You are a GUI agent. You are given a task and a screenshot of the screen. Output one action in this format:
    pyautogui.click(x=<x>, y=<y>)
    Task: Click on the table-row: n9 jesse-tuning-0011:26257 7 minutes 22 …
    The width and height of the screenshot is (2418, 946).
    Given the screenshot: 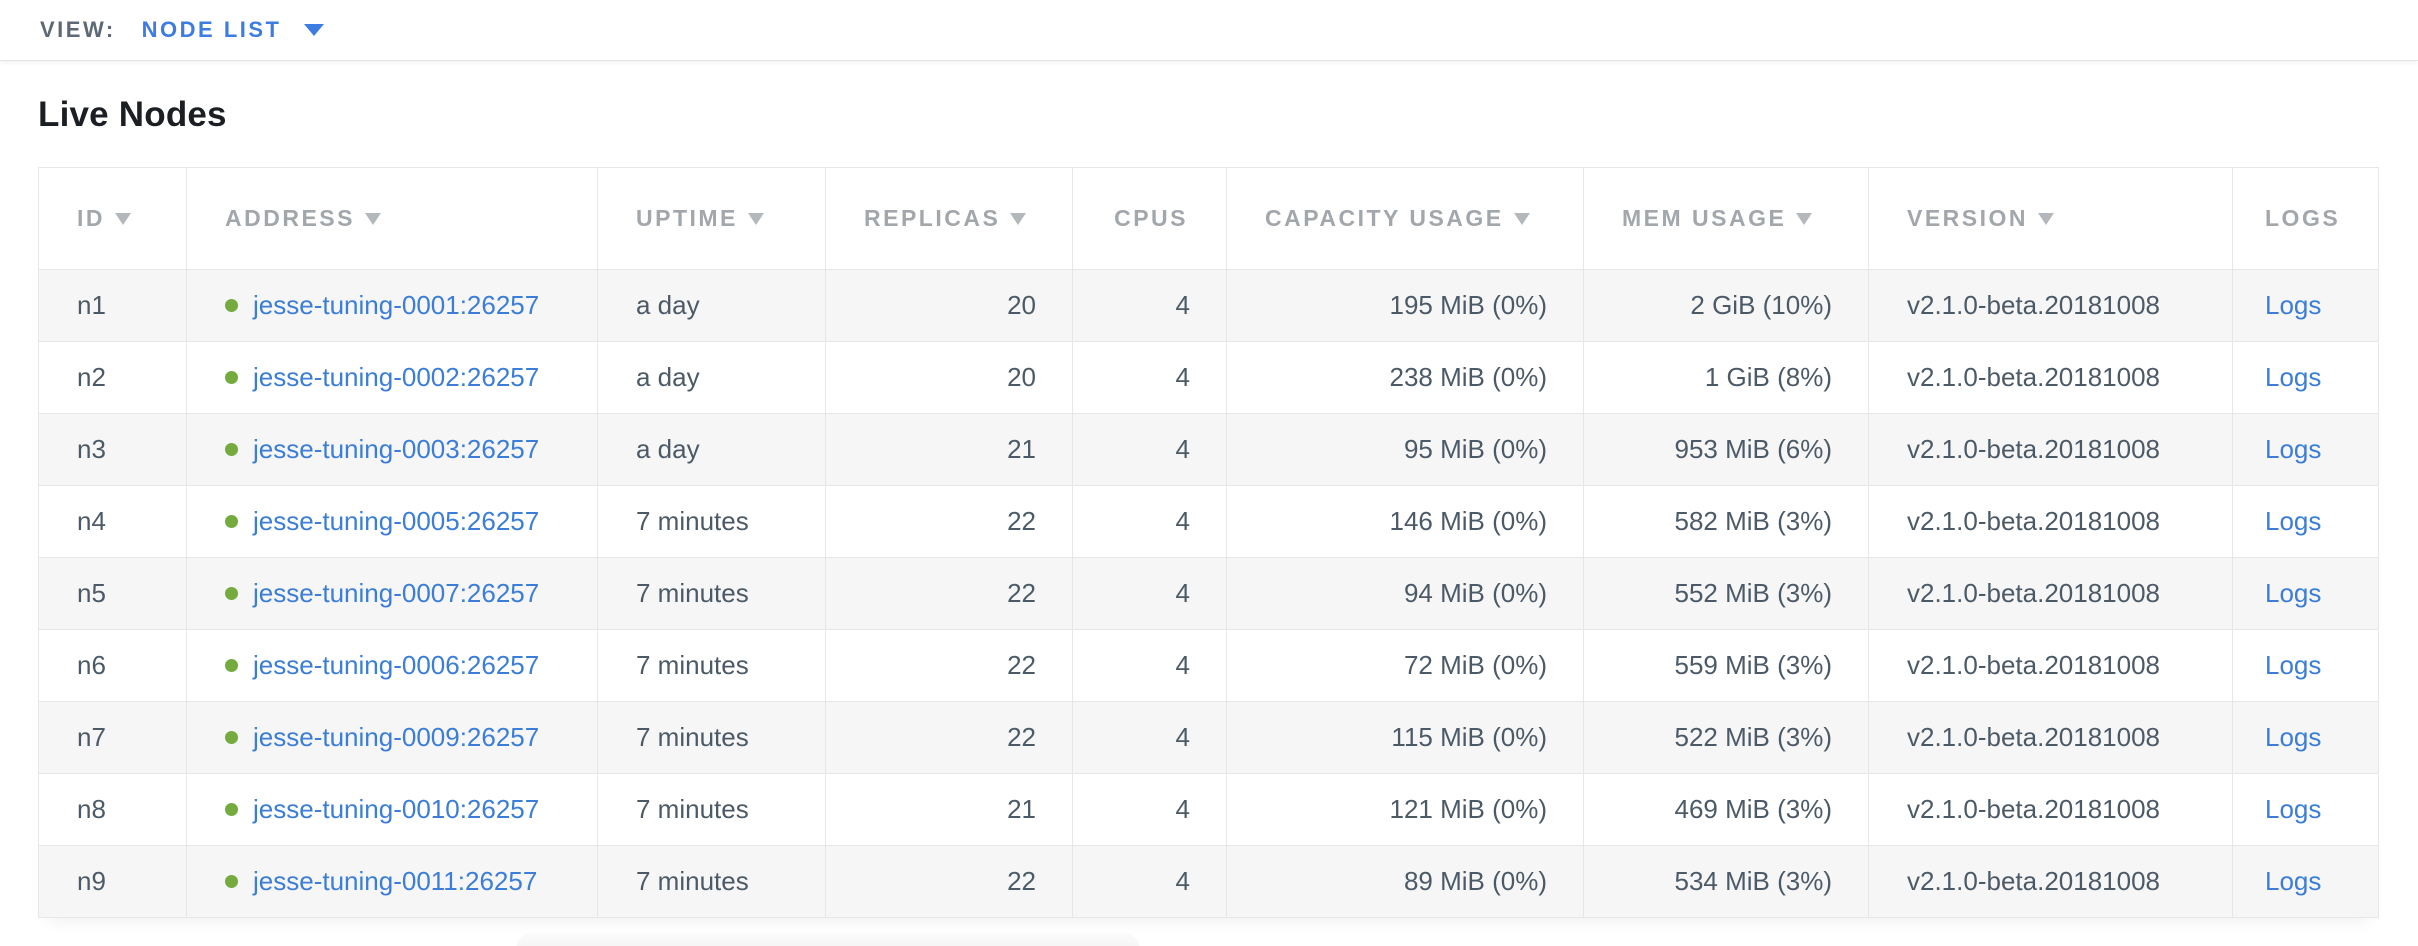 What is the action you would take?
    pyautogui.click(x=1208, y=881)
    